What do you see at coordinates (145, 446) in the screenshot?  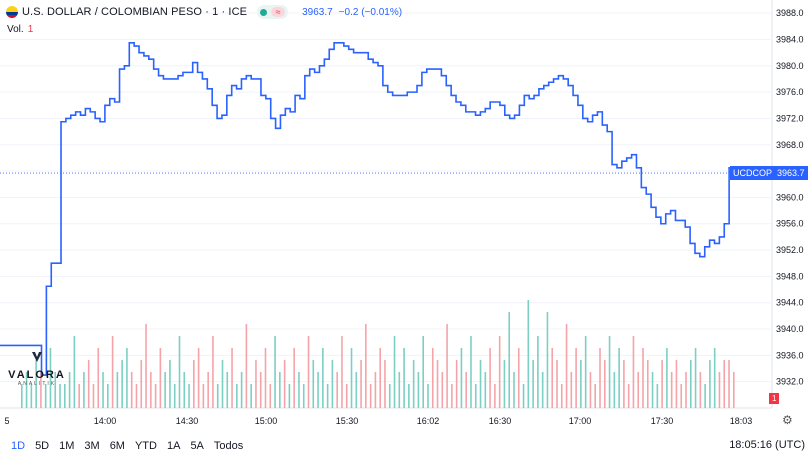 I see `range-button-ytd: YTD` at bounding box center [145, 446].